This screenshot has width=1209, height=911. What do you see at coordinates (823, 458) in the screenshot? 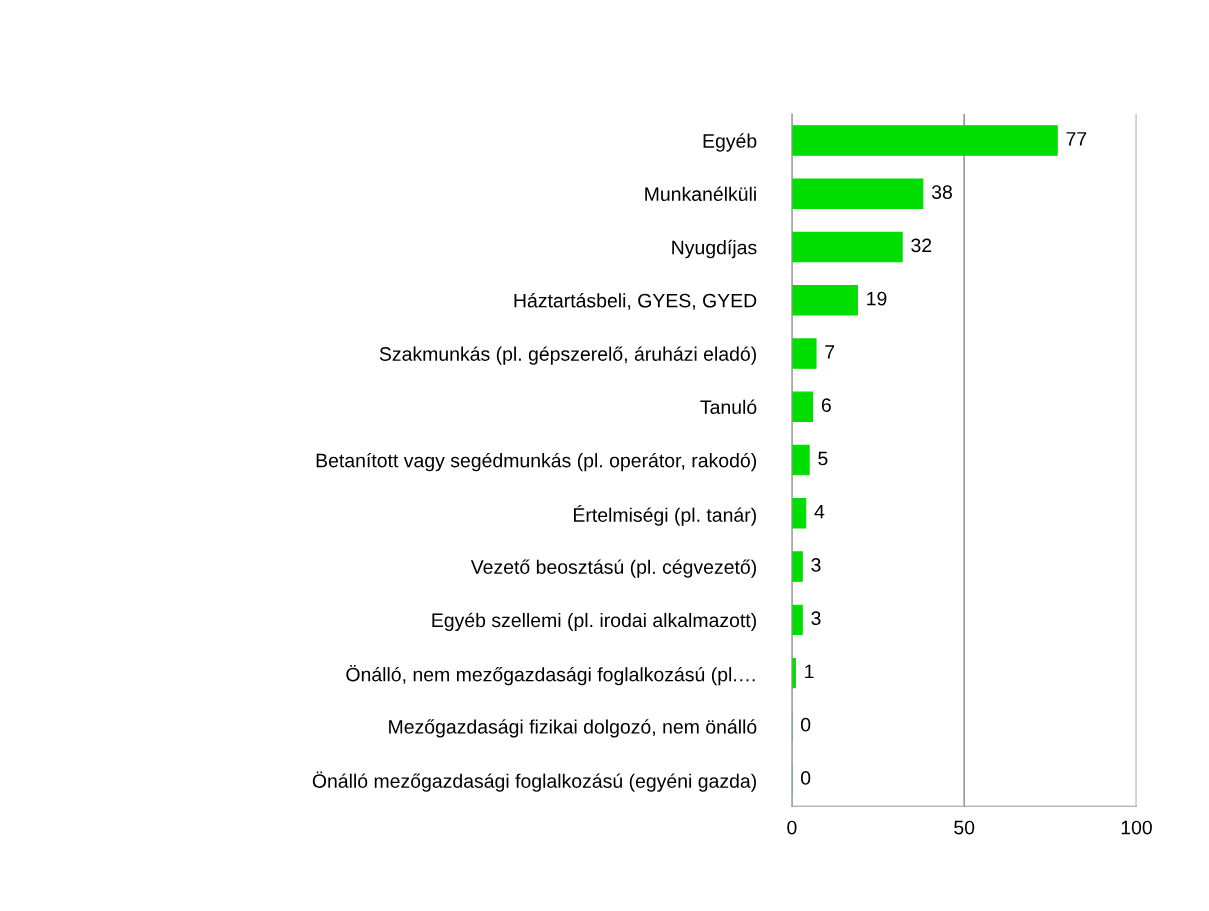
I see `data-label: 5` at bounding box center [823, 458].